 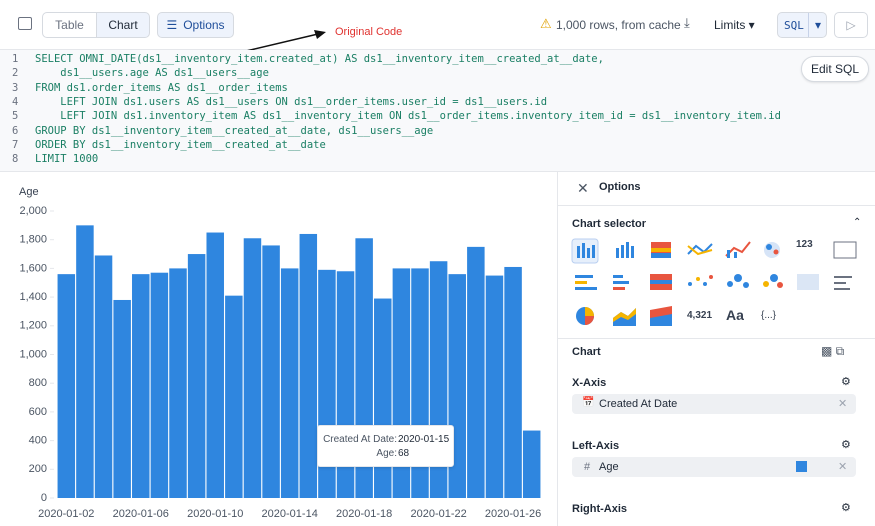 What do you see at coordinates (794, 25) in the screenshot?
I see `sql-label: SQL` at bounding box center [794, 25].